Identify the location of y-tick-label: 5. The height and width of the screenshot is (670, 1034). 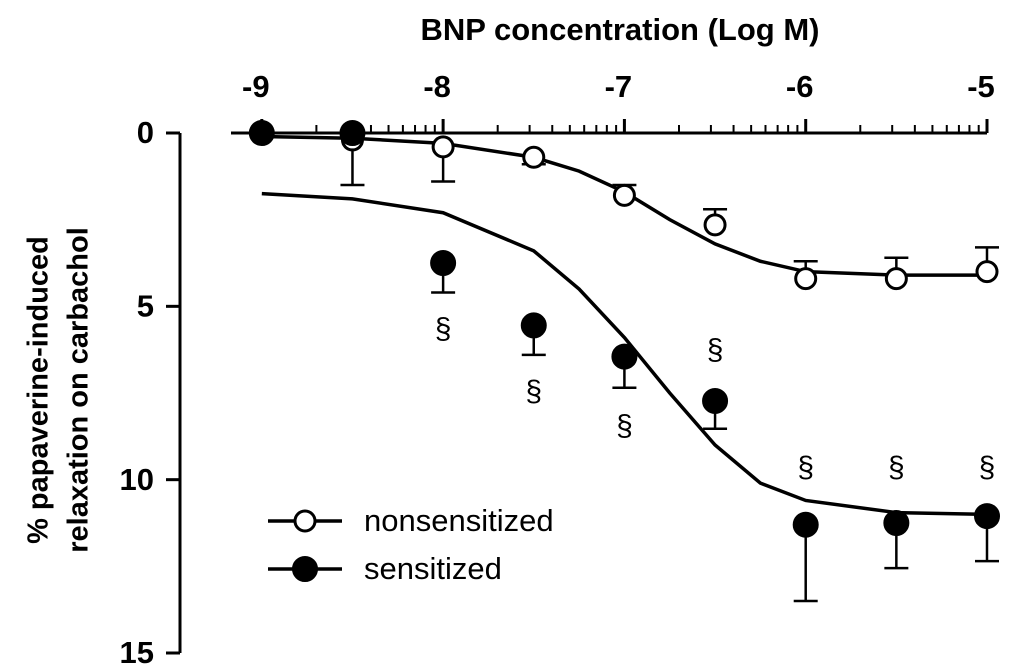
(145, 306).